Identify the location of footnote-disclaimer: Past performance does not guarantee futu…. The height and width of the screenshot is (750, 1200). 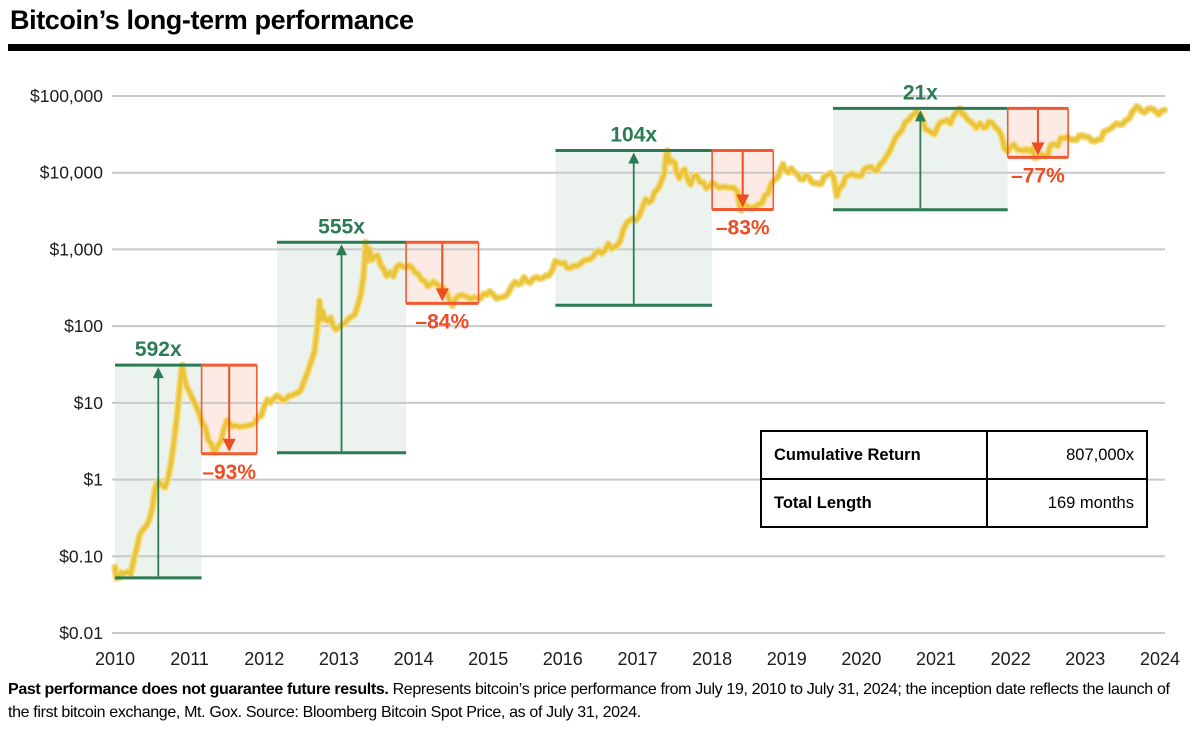
(198, 689).